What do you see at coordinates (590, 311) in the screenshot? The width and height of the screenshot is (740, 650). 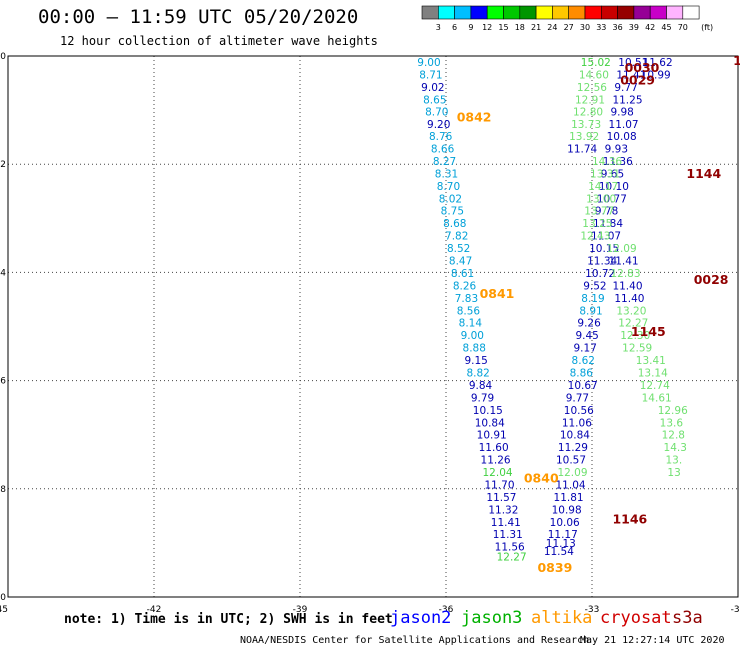 I see `swh-value-label: 8.91` at bounding box center [590, 311].